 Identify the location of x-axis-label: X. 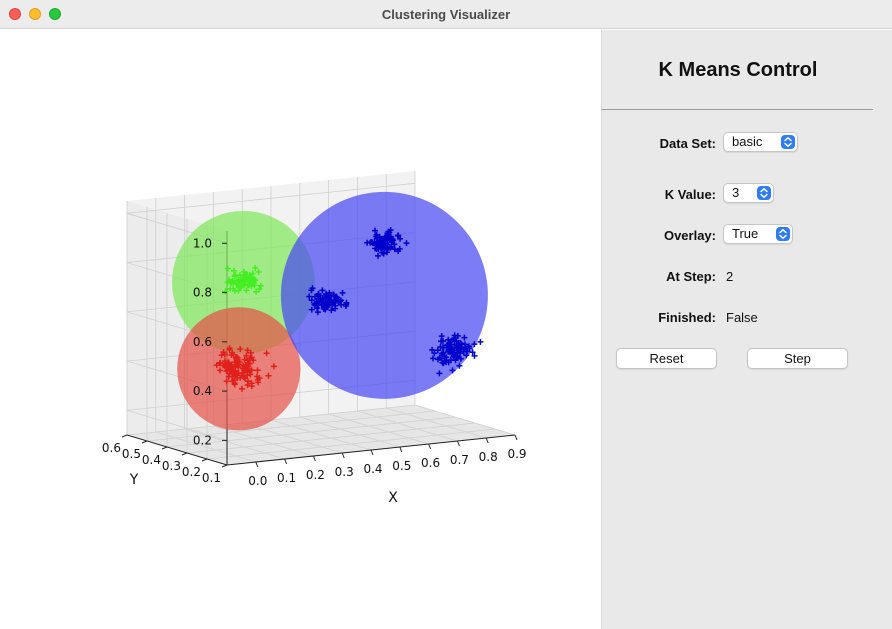
(393, 498).